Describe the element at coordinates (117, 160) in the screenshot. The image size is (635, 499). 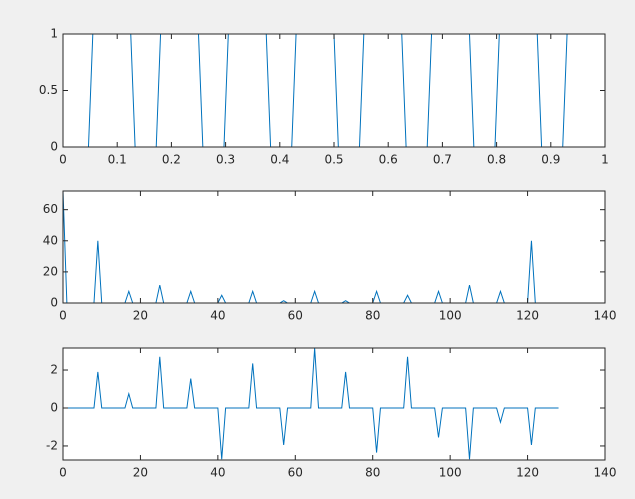
I see `x-tick-label: 0.1` at that location.